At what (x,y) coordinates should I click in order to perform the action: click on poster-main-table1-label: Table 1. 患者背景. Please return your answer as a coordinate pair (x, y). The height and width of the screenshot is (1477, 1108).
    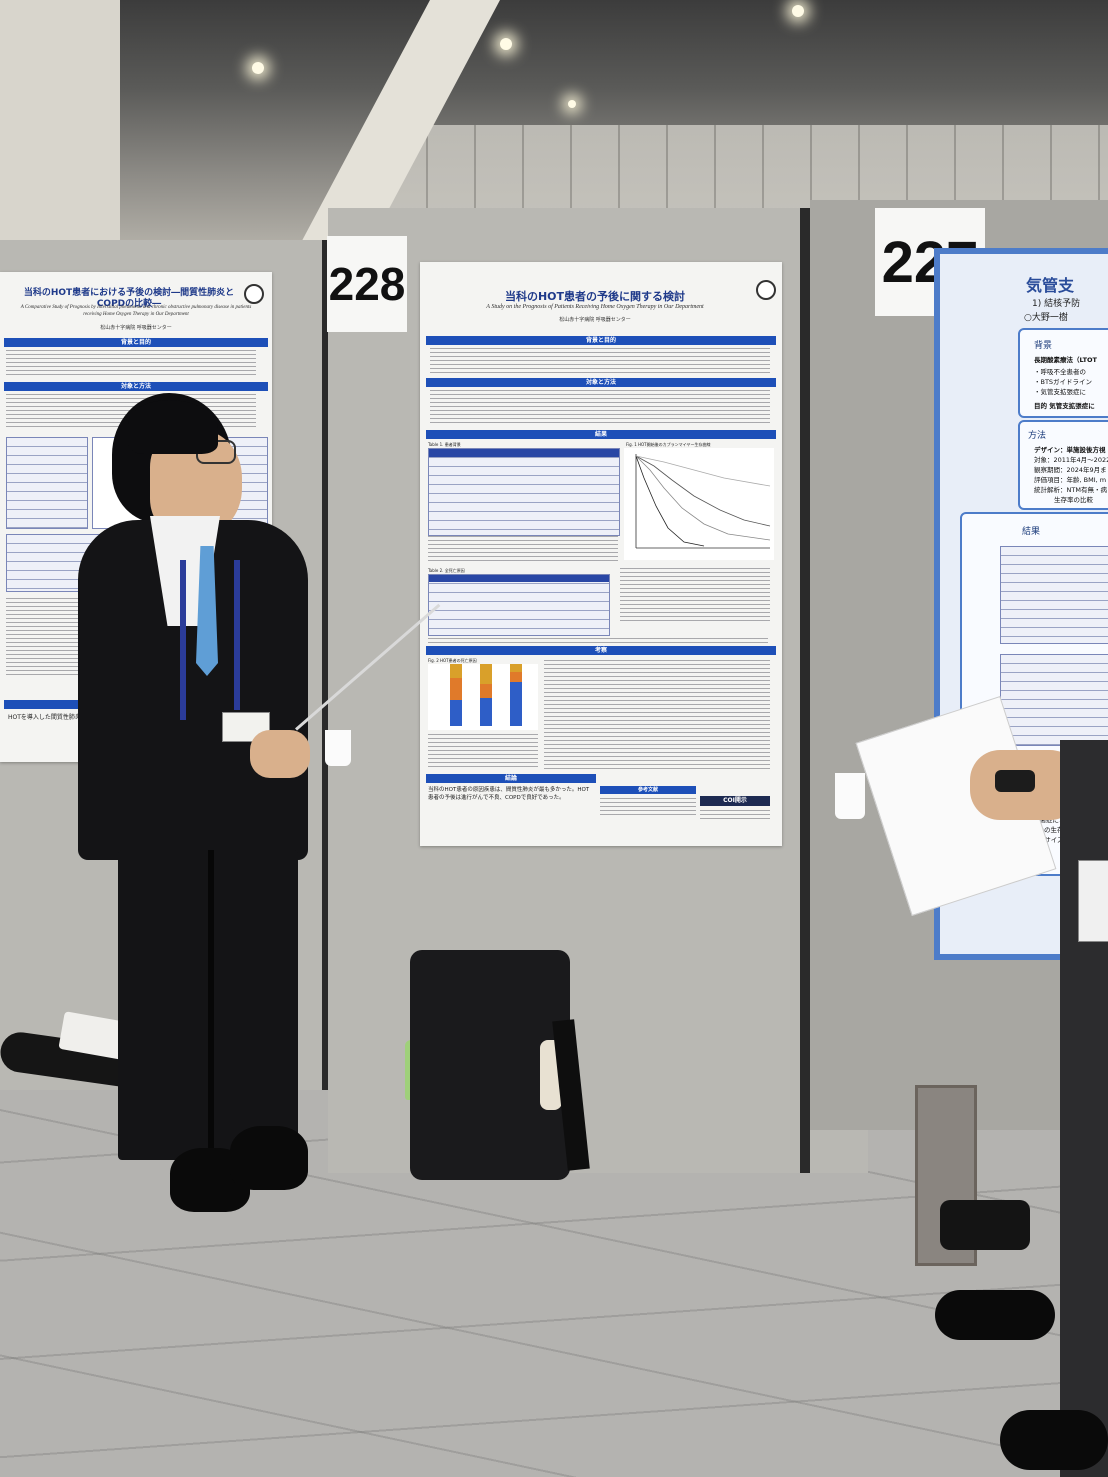
    Looking at the image, I should click on (444, 444).